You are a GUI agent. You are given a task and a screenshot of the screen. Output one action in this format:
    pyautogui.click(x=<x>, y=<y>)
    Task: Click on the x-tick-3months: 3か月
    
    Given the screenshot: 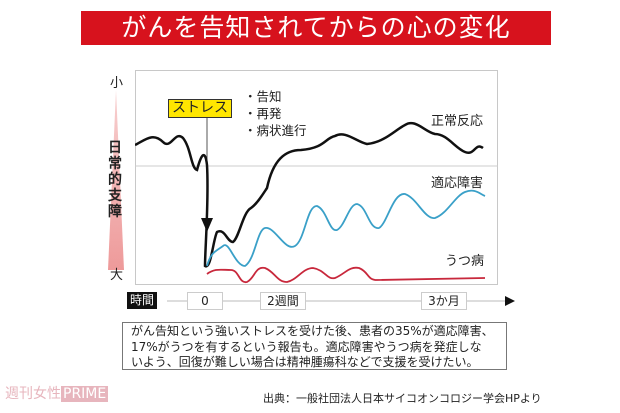 What is the action you would take?
    pyautogui.click(x=444, y=301)
    